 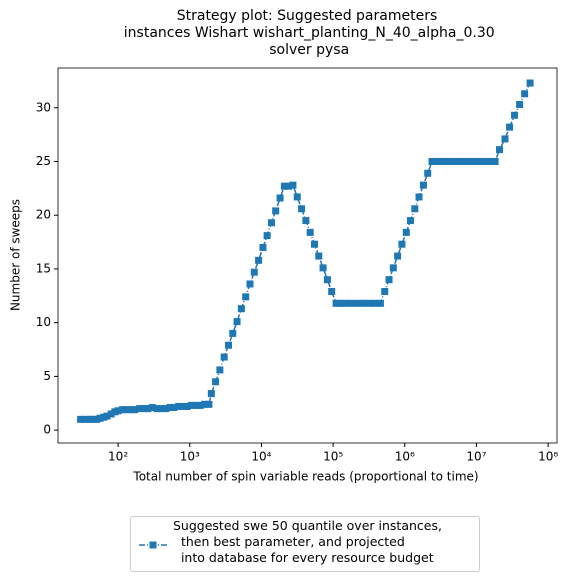 I want to click on x-tick-label: 10⁵, so click(x=333, y=457).